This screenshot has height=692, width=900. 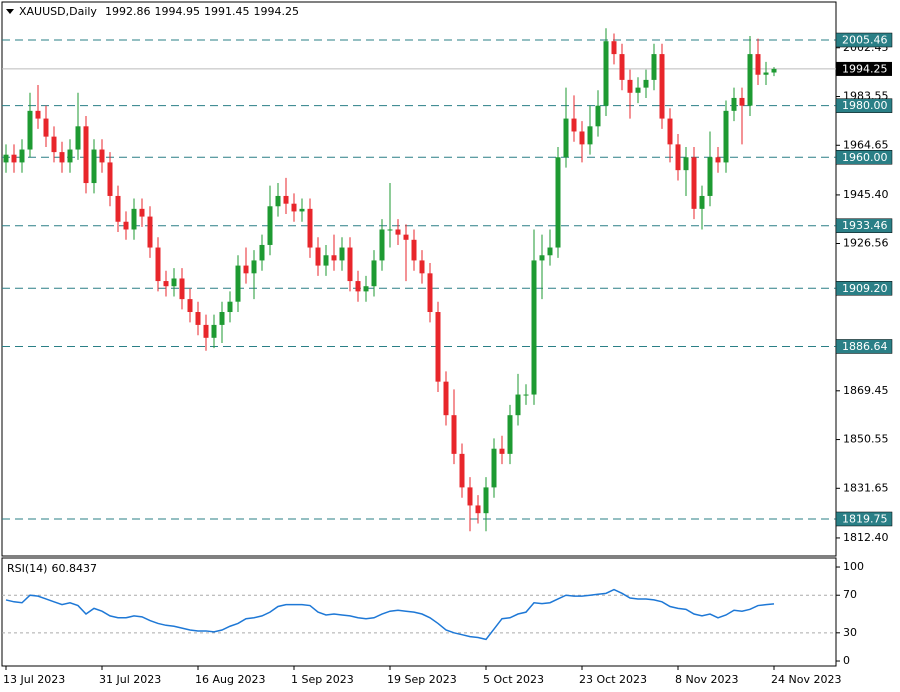 I want to click on x-tick-label: 24 Nov 2023, so click(x=806, y=679).